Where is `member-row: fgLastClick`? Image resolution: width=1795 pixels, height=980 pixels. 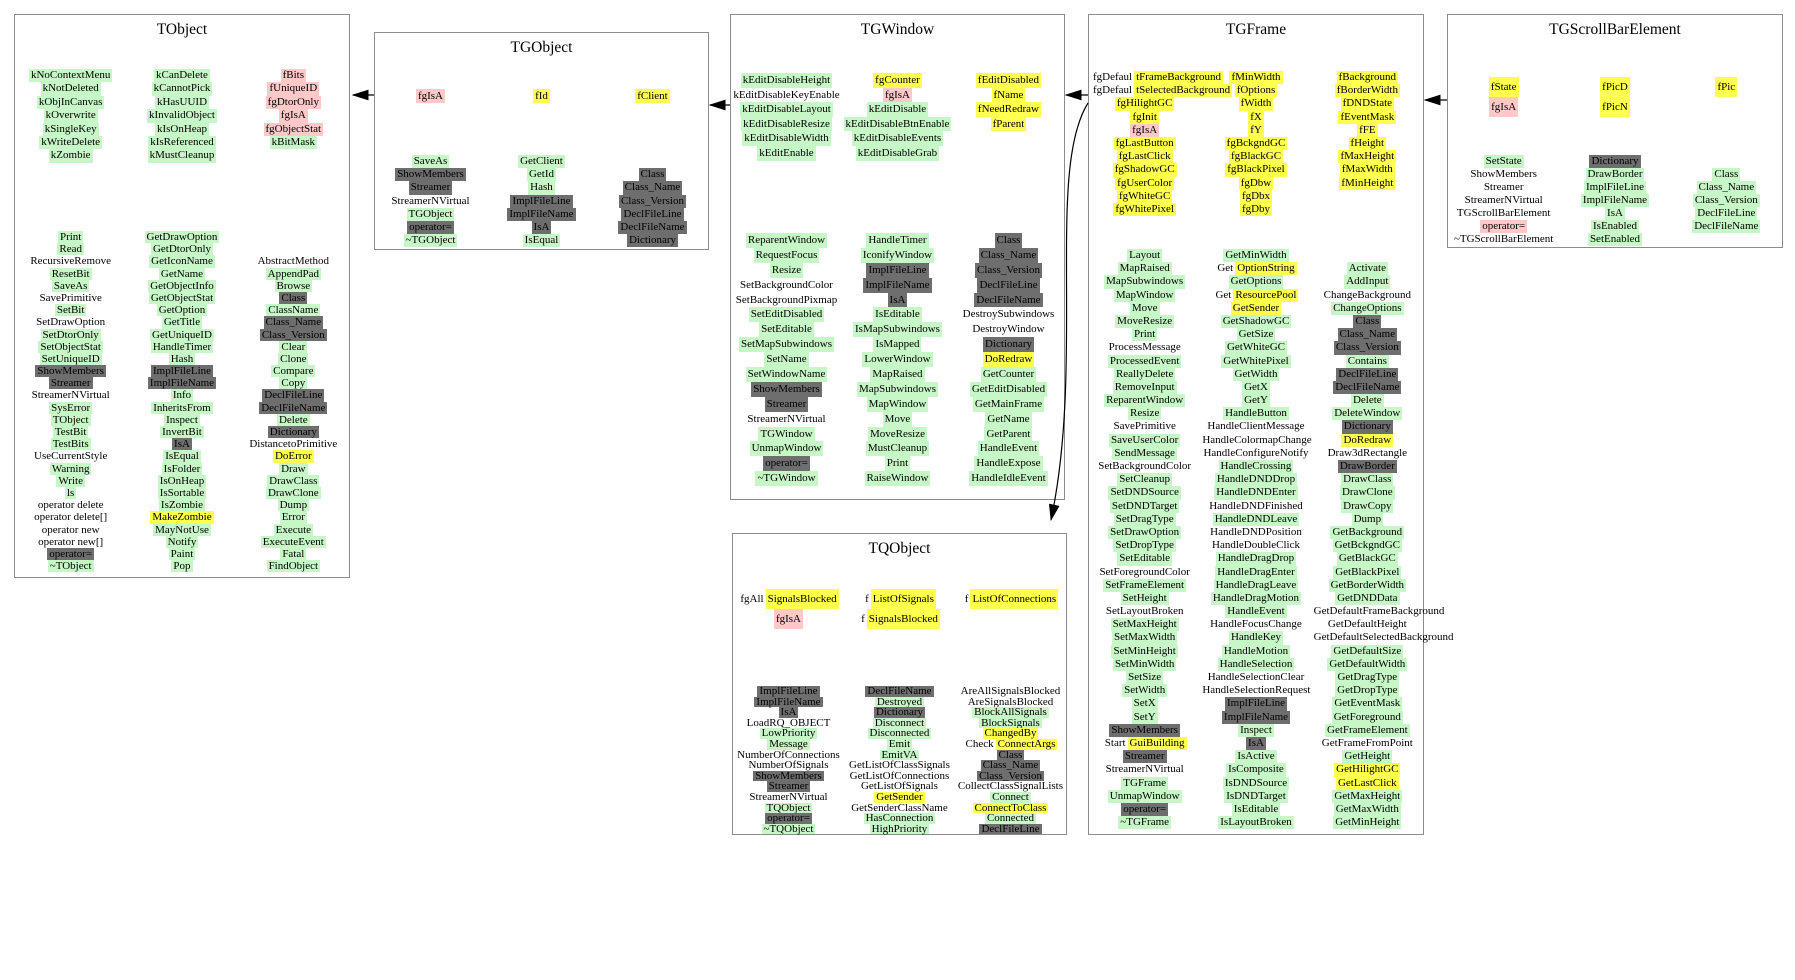
member-row: fgLastClick is located at coordinates (1144, 157).